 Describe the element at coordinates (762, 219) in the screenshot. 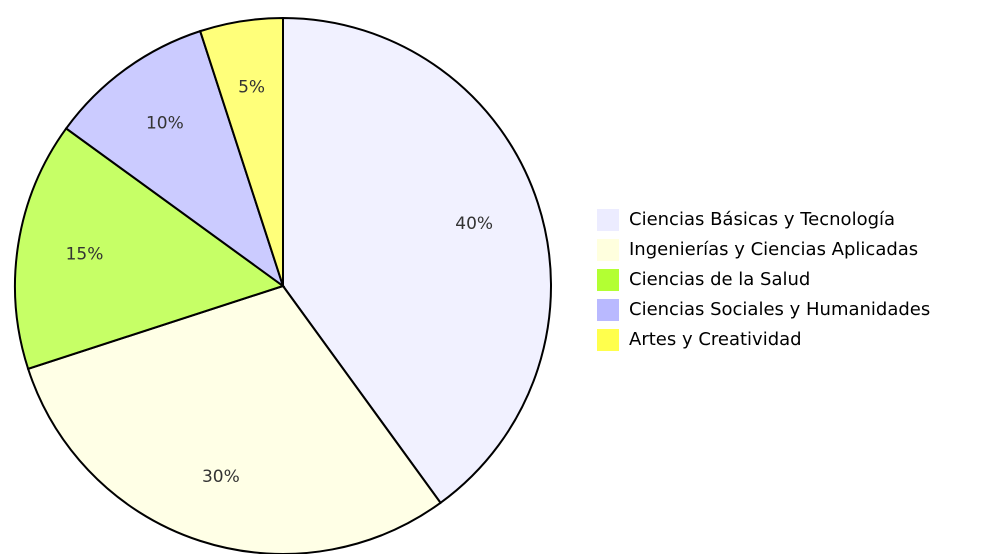

I see `legend-label: Ciencias Básicas y Tecnología` at that location.